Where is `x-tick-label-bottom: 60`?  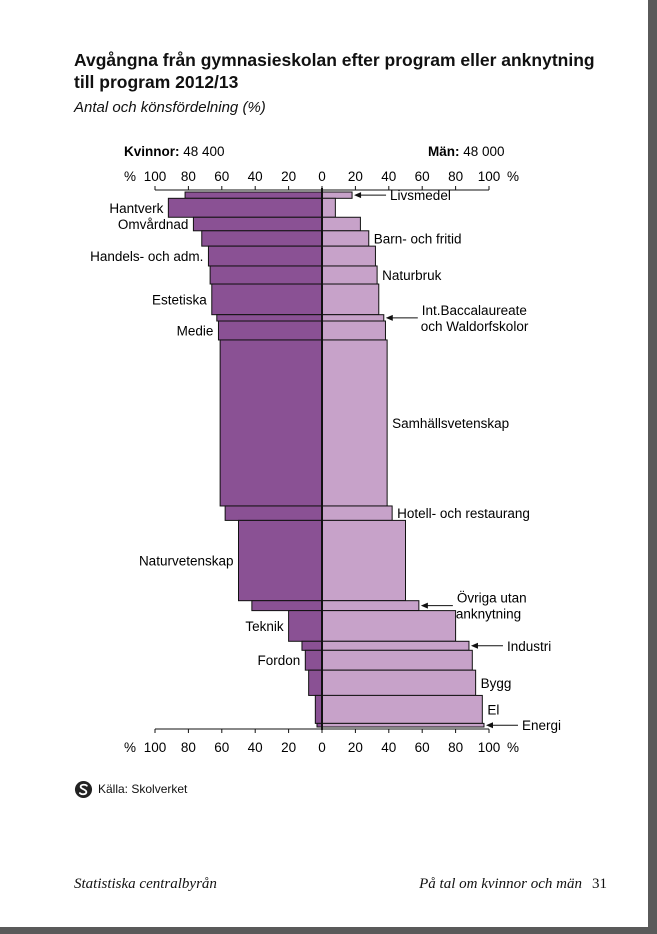 x-tick-label-bottom: 60 is located at coordinates (422, 747).